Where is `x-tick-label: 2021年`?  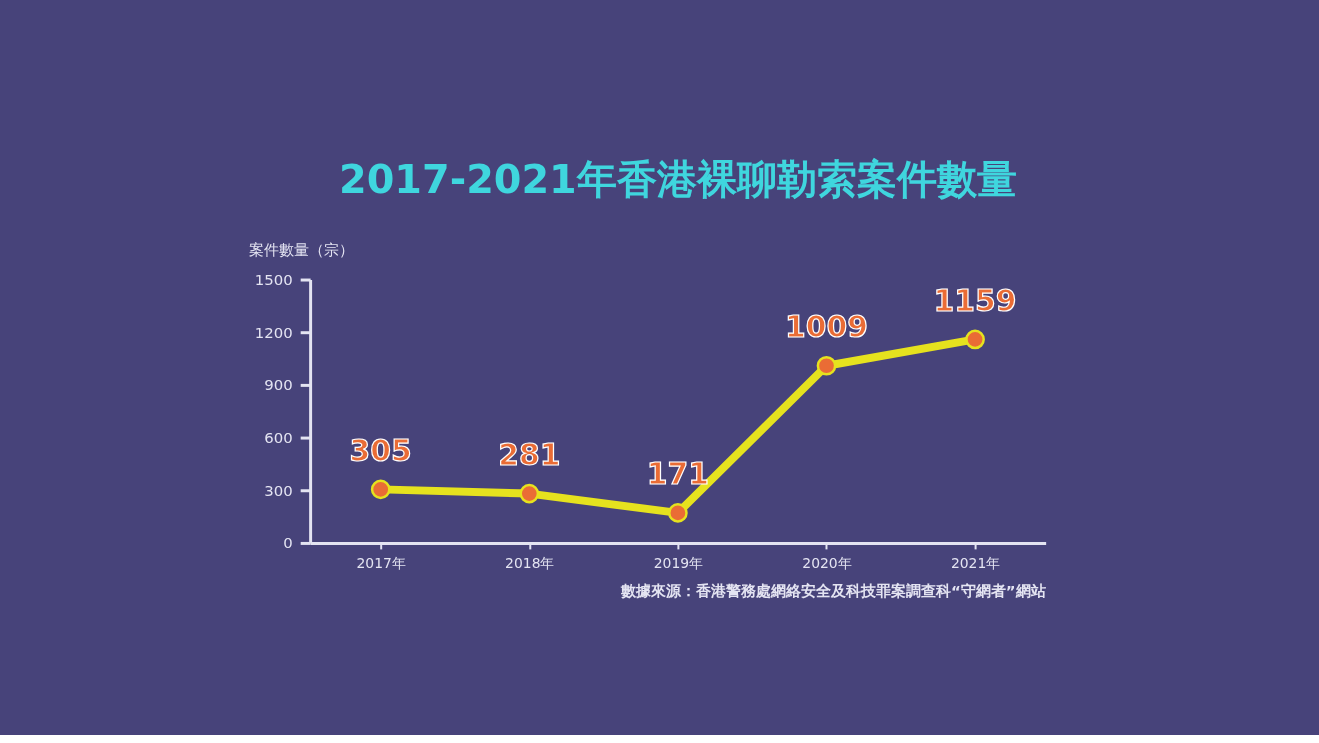 x-tick-label: 2021年 is located at coordinates (975, 563).